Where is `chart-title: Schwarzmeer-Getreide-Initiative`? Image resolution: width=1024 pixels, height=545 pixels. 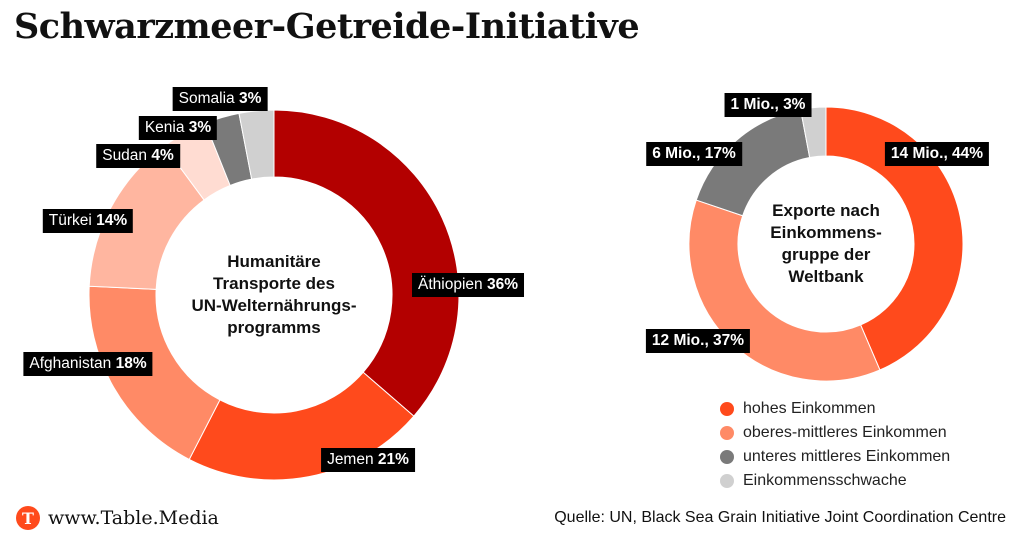 chart-title: Schwarzmeer-Getreide-Initiative is located at coordinates (327, 26).